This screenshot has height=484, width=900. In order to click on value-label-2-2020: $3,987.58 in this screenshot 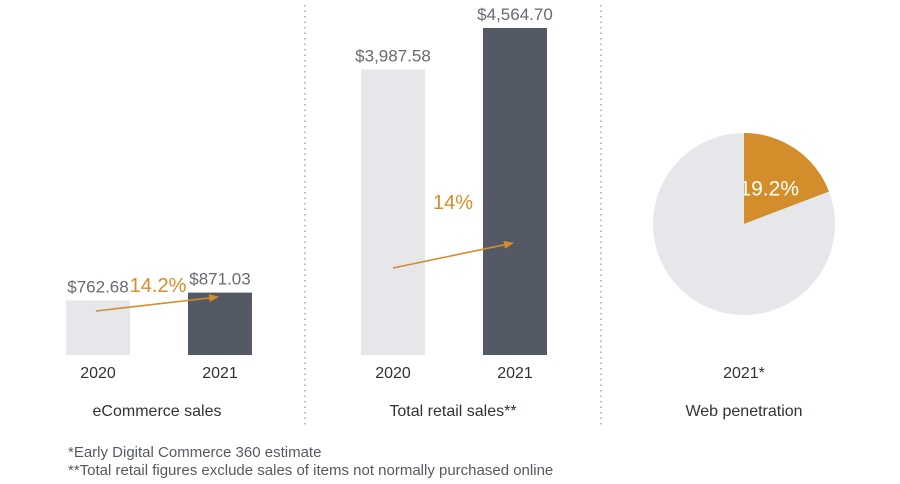, I will do `click(393, 55)`.